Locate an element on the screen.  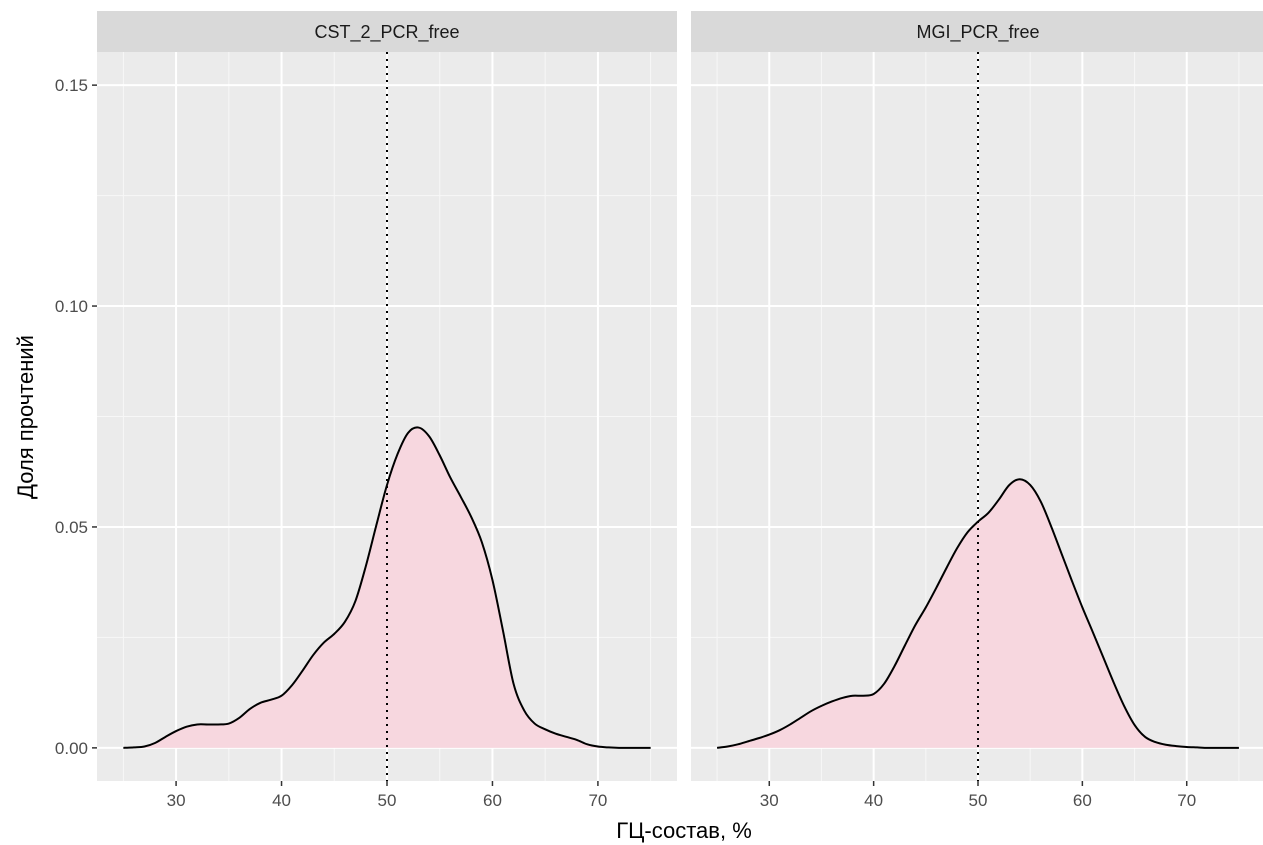
y-tick-label: 0.15 is located at coordinates (71, 85).